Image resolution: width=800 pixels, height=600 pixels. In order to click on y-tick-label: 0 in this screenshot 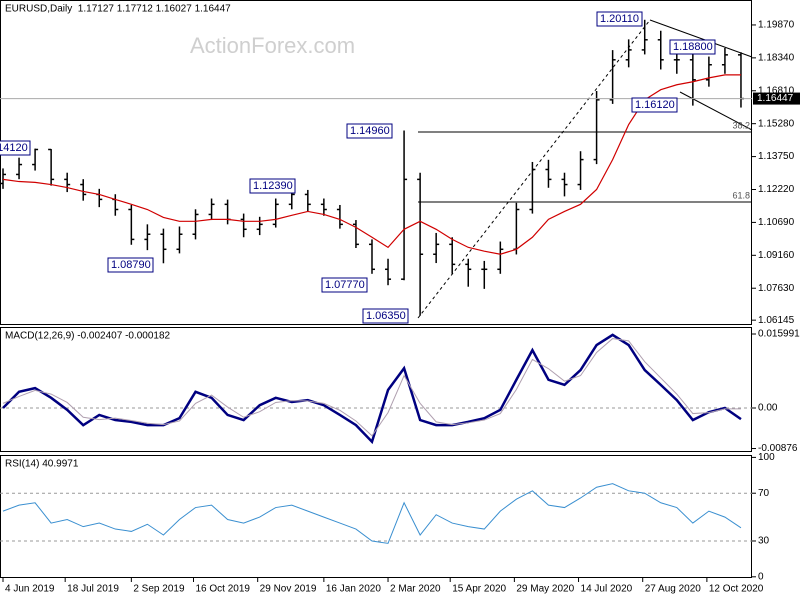, I will do `click(761, 576)`.